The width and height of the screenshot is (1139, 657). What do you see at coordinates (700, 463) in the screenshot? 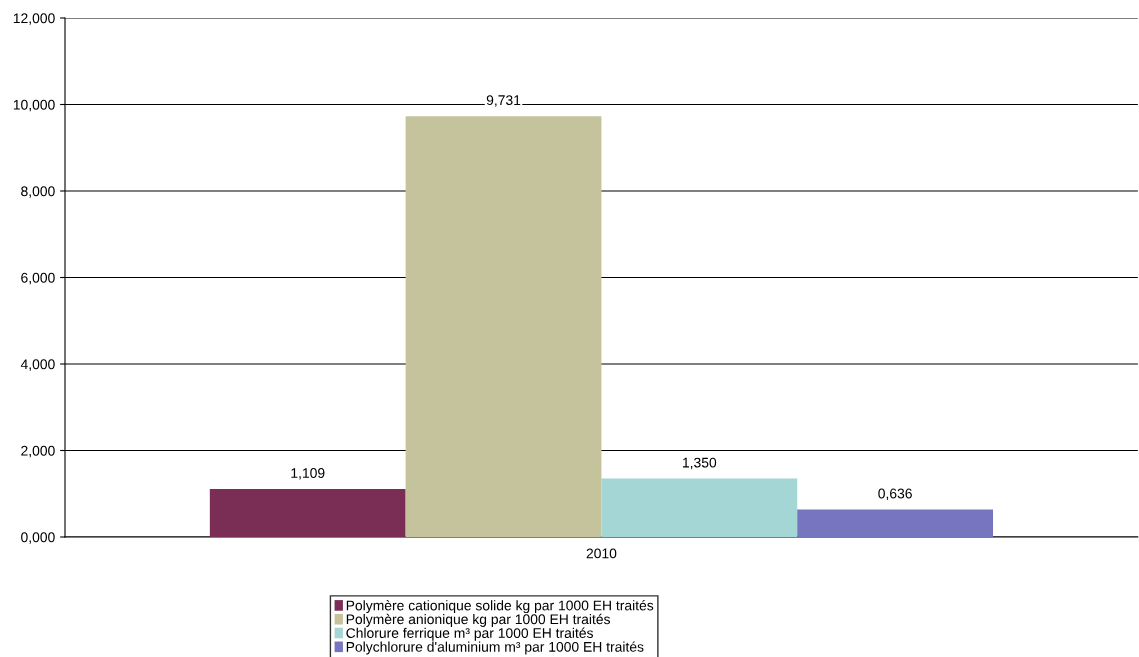
I see `data-label: 1,350` at bounding box center [700, 463].